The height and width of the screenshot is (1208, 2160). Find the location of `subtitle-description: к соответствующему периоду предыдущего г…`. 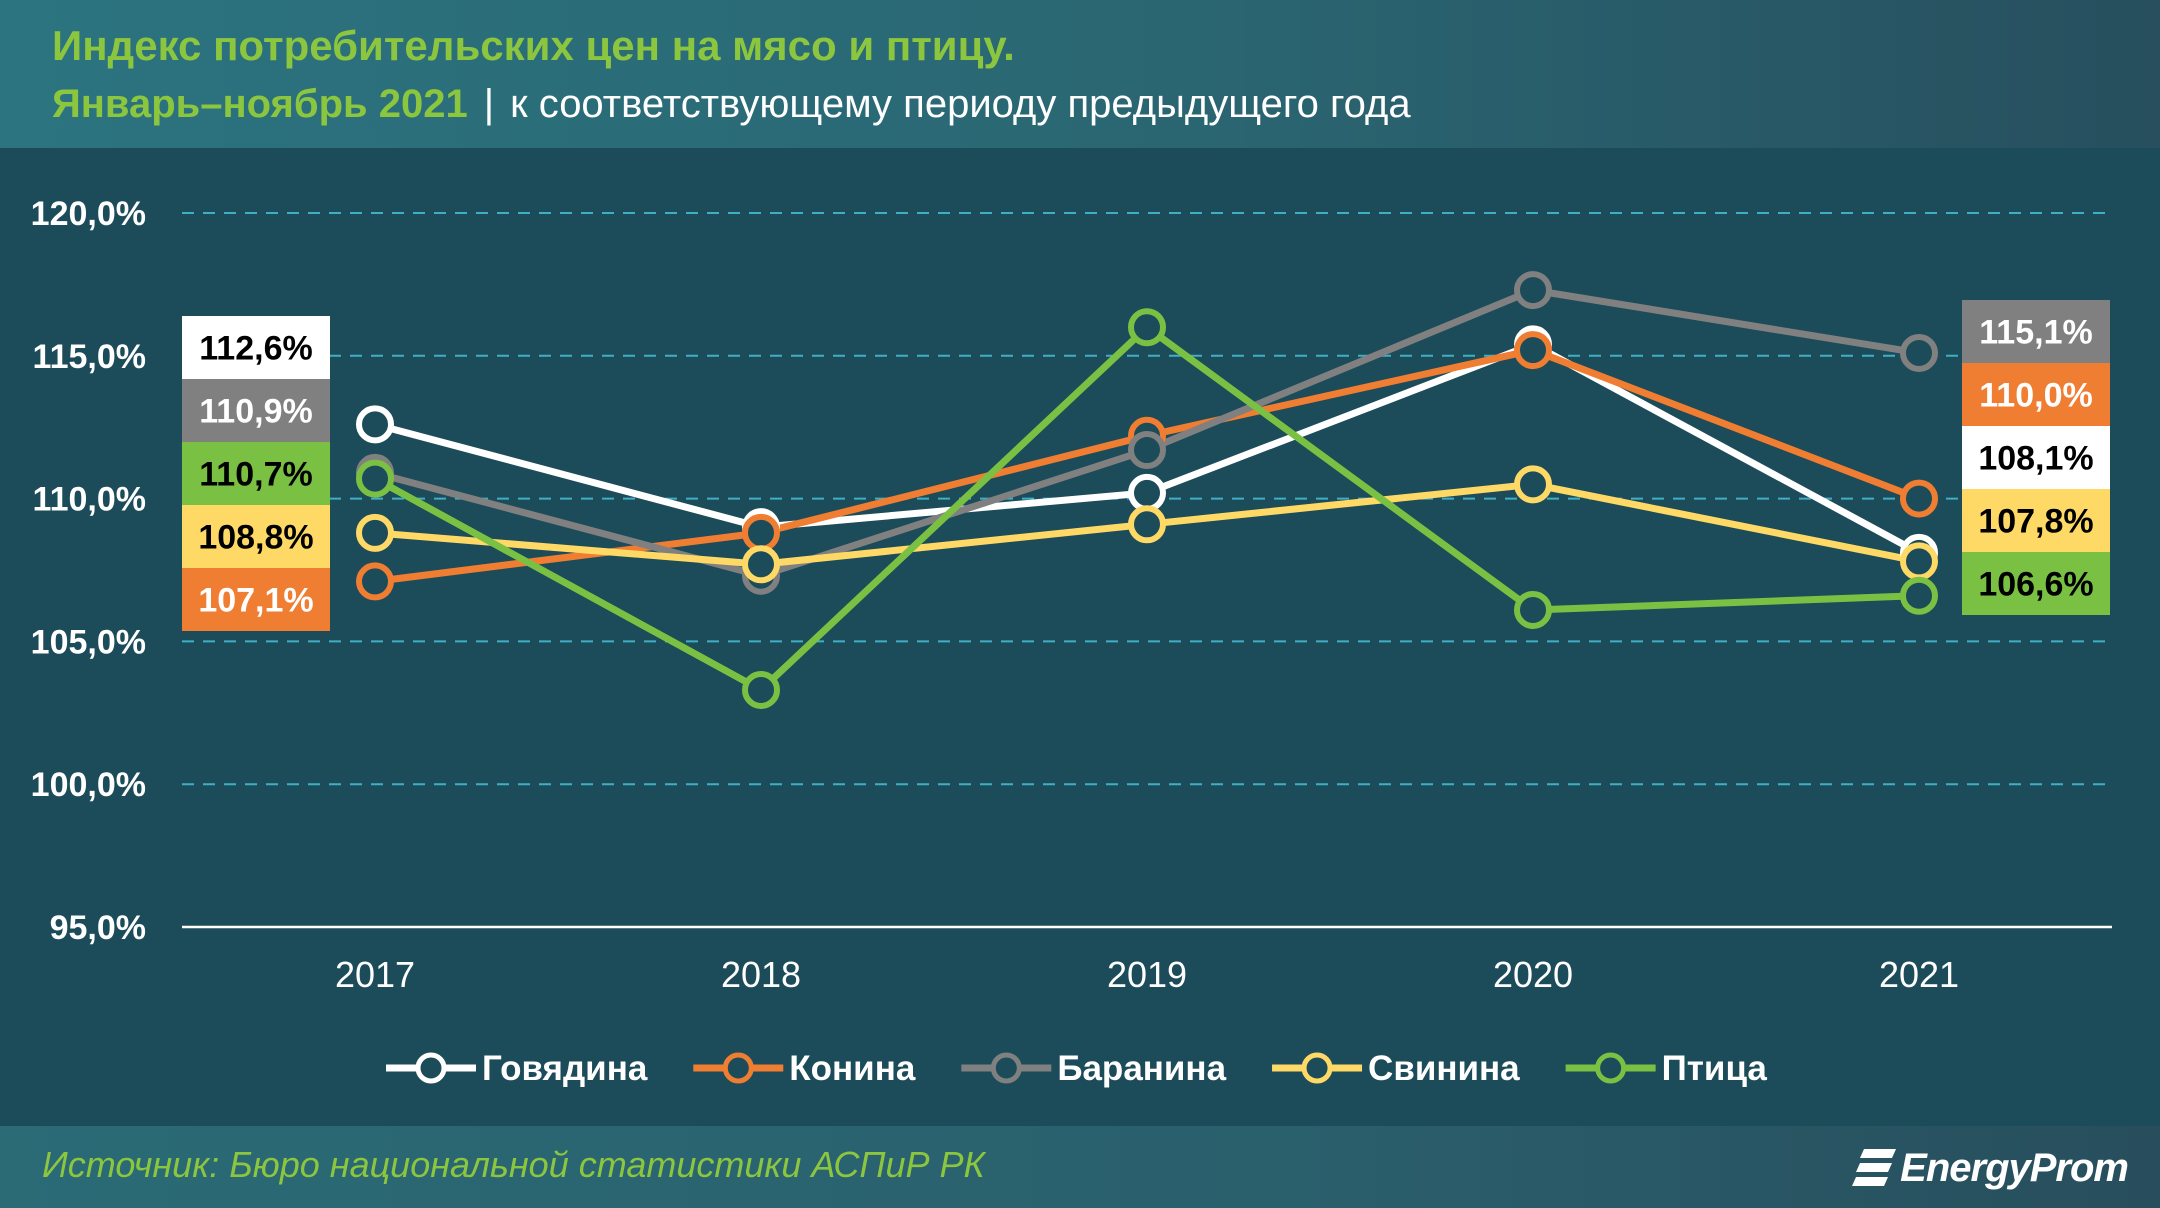

subtitle-description: к соответствующему периоду предыдущего г… is located at coordinates (960, 104).